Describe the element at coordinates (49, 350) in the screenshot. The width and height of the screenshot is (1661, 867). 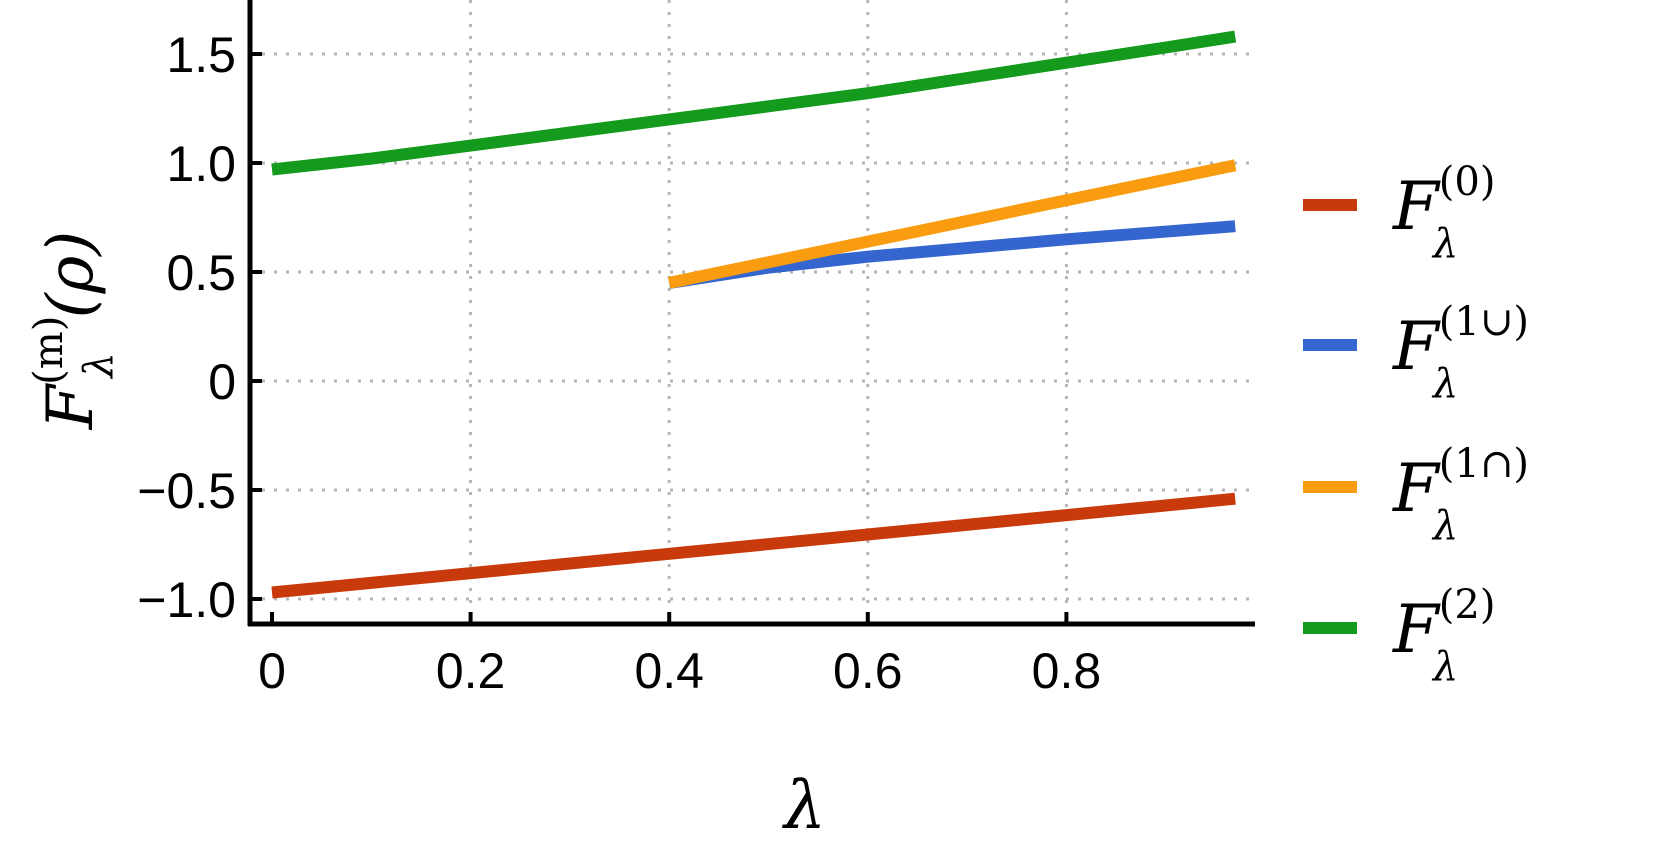
I see `y-axis-label-sup: (m)` at that location.